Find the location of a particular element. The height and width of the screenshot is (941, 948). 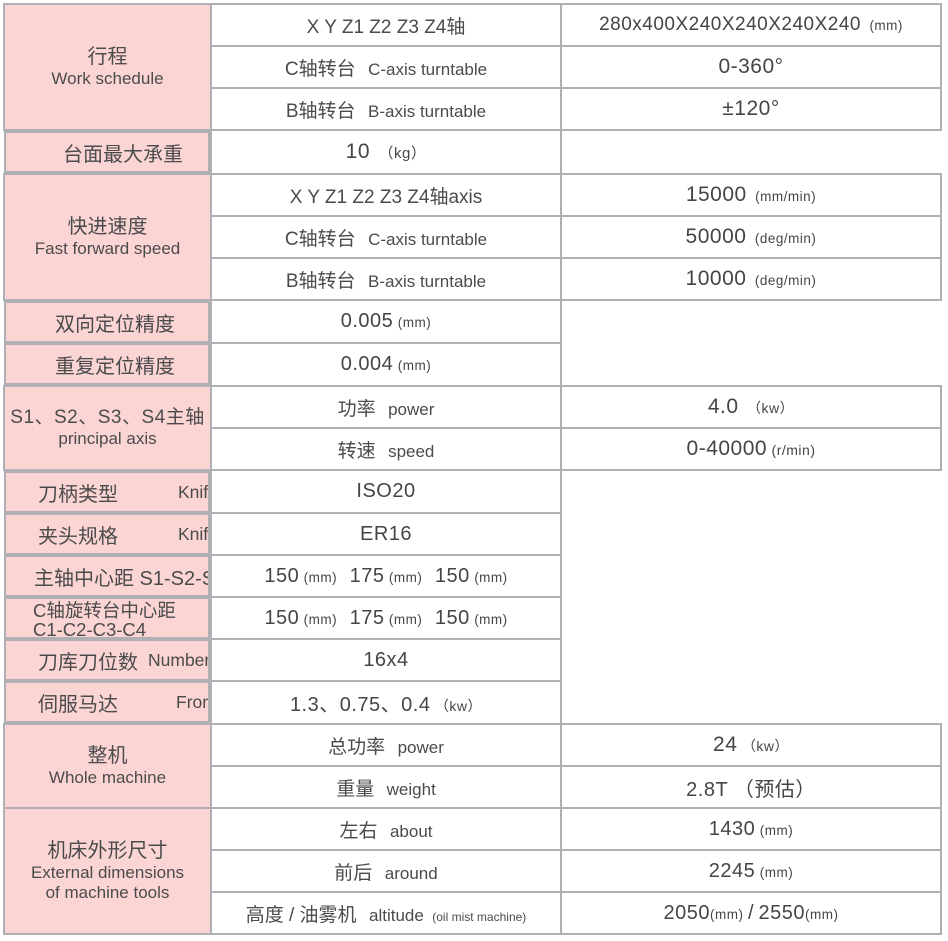

param-label-zh: 高度 / 油雾机 is located at coordinates (301, 915).